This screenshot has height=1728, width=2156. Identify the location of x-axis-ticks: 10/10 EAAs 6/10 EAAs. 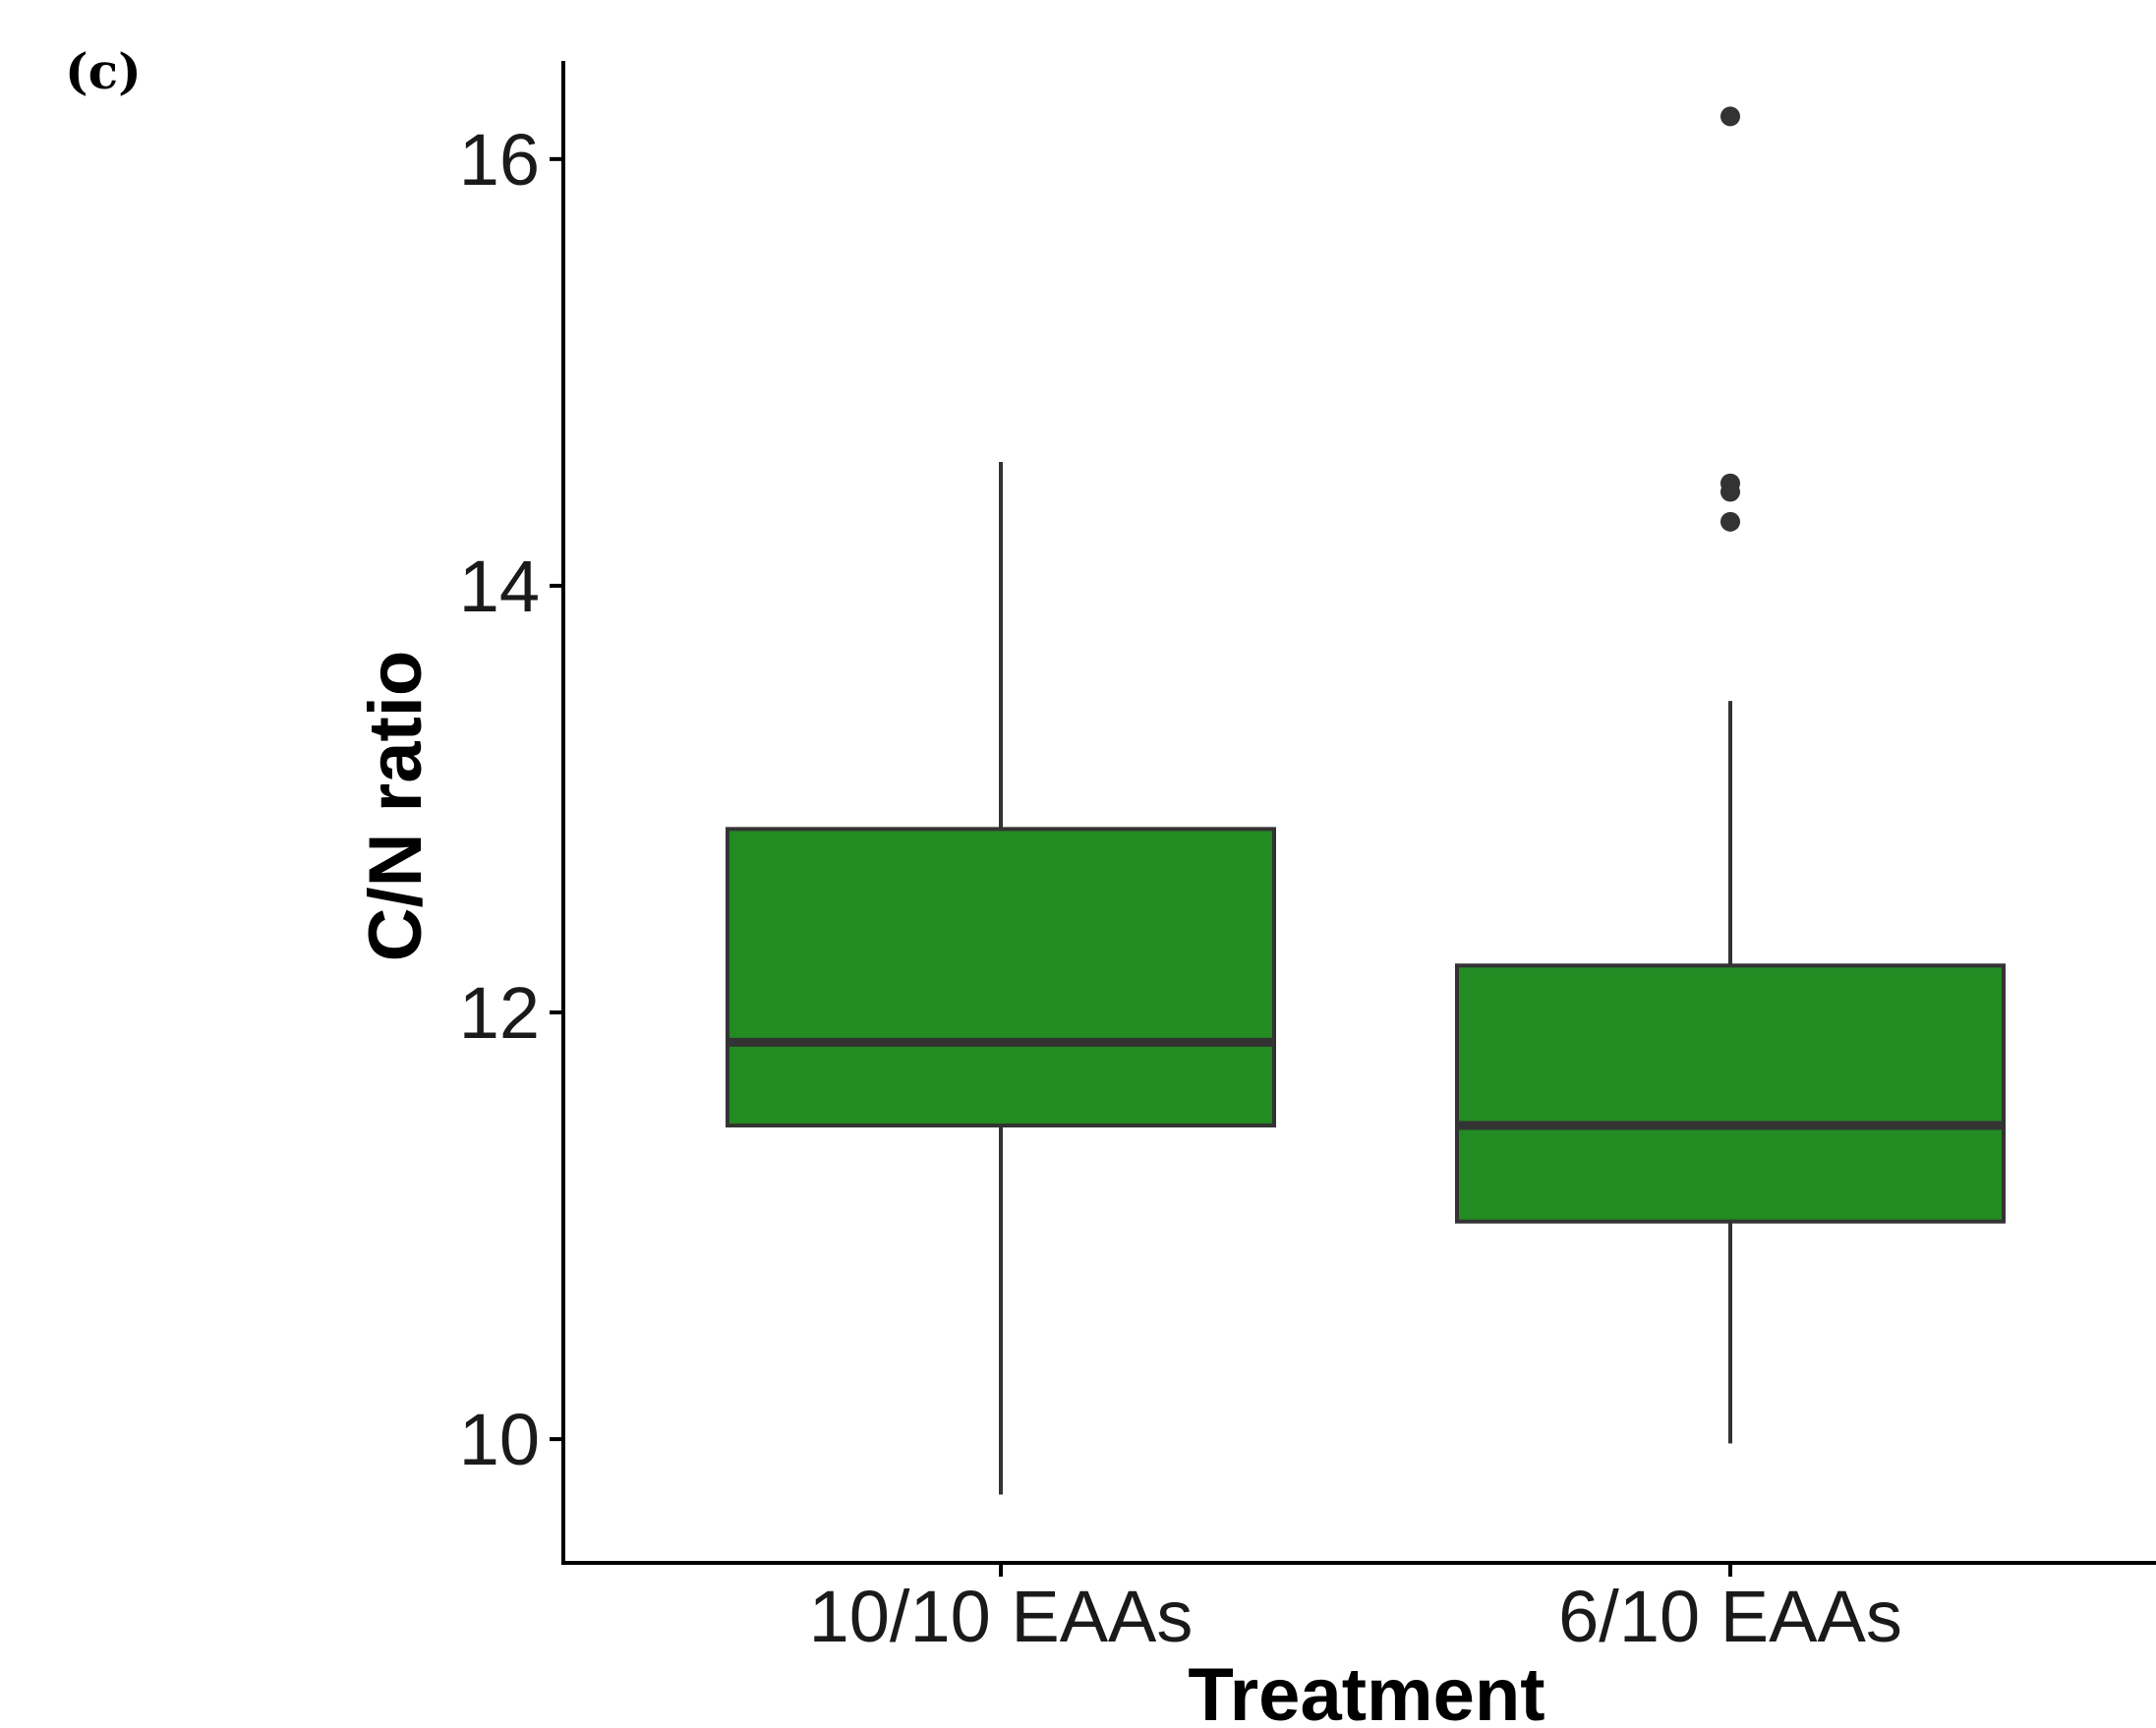
(1355, 1610).